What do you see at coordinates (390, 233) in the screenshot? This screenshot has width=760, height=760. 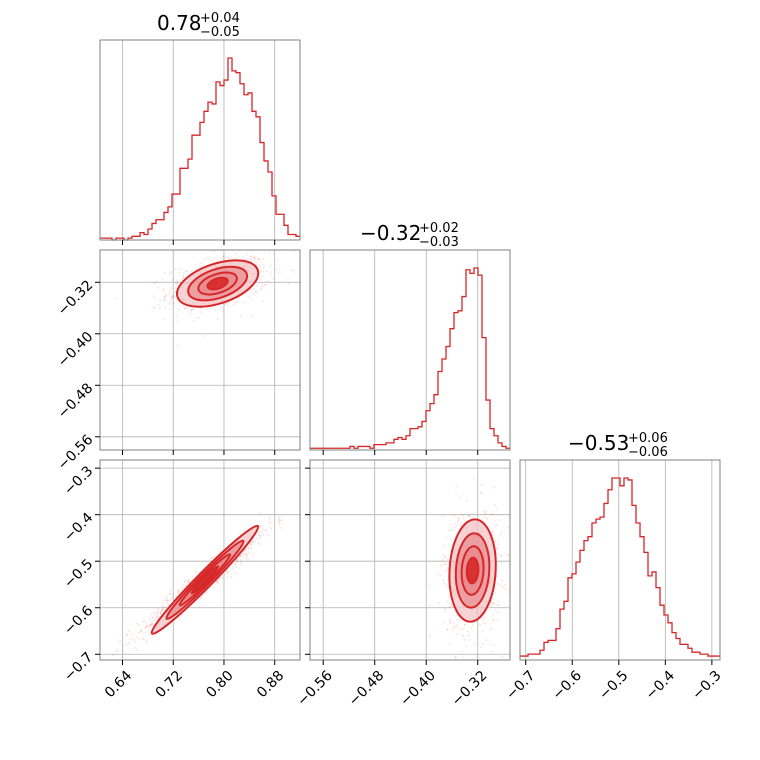 I see `title-x1-main: −0.32` at bounding box center [390, 233].